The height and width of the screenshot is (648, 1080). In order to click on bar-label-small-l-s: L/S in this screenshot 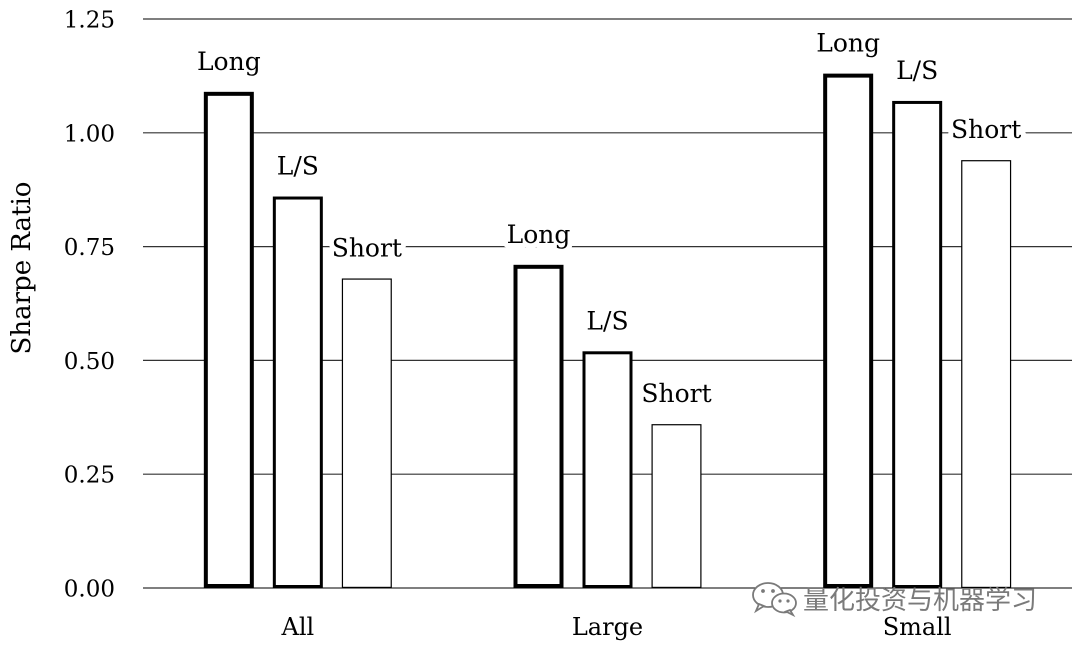, I will do `click(917, 70)`.